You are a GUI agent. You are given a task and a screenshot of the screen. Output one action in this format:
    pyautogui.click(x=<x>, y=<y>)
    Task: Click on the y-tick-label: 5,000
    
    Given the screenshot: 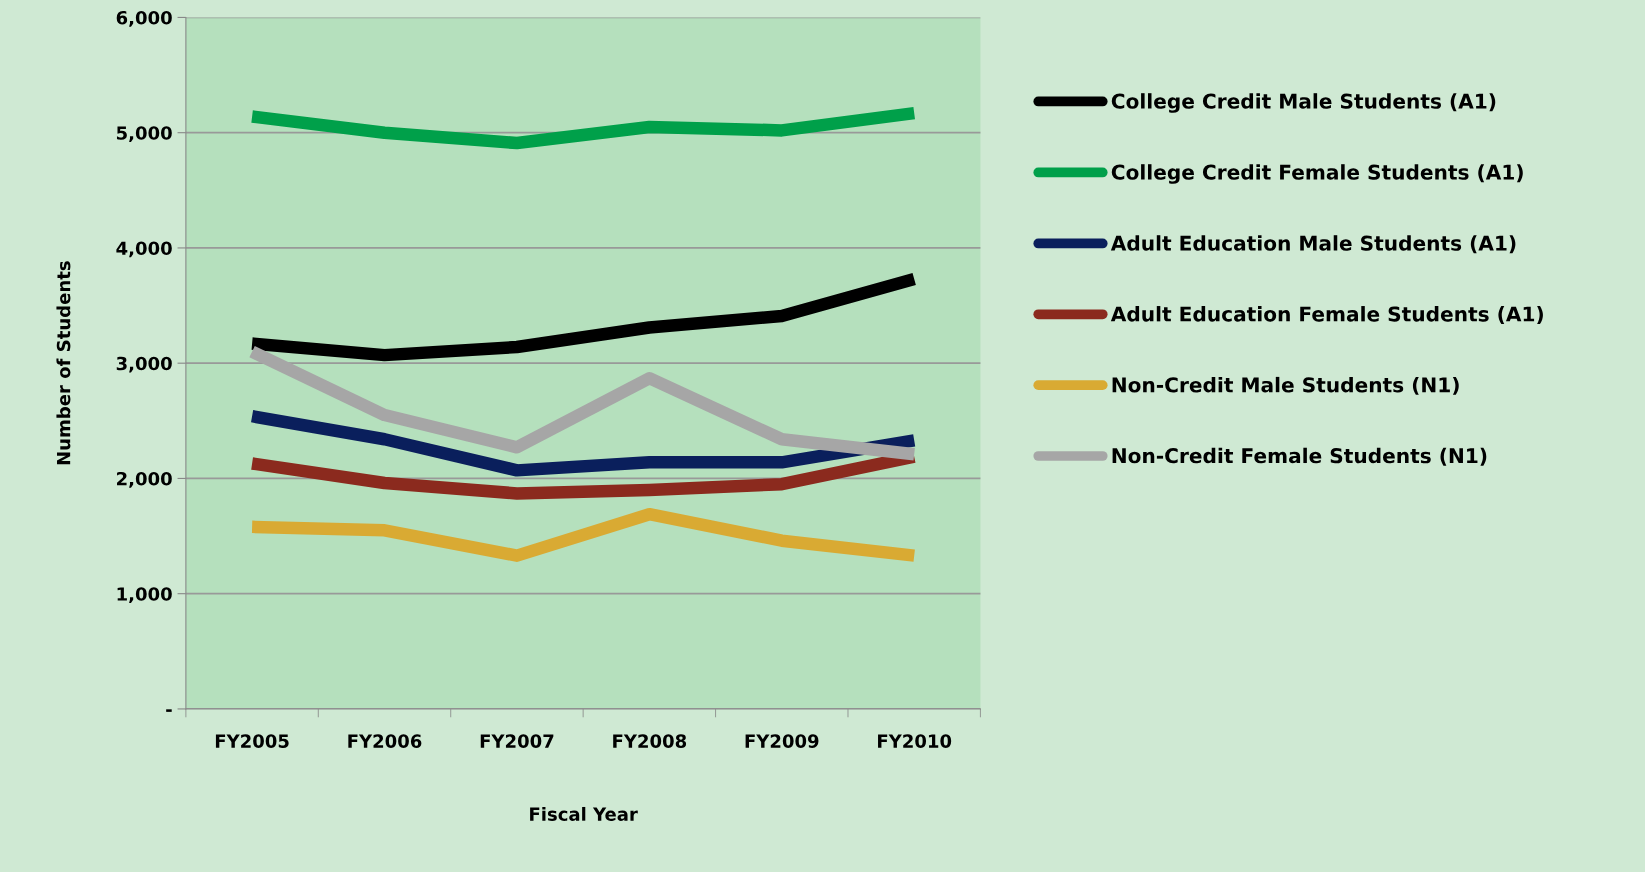 What is the action you would take?
    pyautogui.click(x=144, y=134)
    